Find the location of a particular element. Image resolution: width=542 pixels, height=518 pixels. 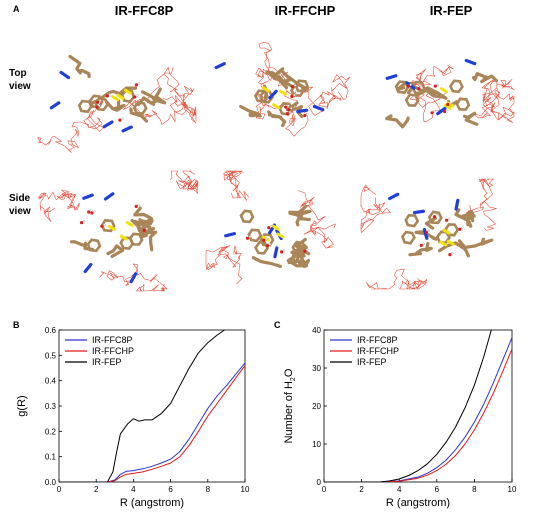

y-tick-label: 10 is located at coordinates (316, 444).